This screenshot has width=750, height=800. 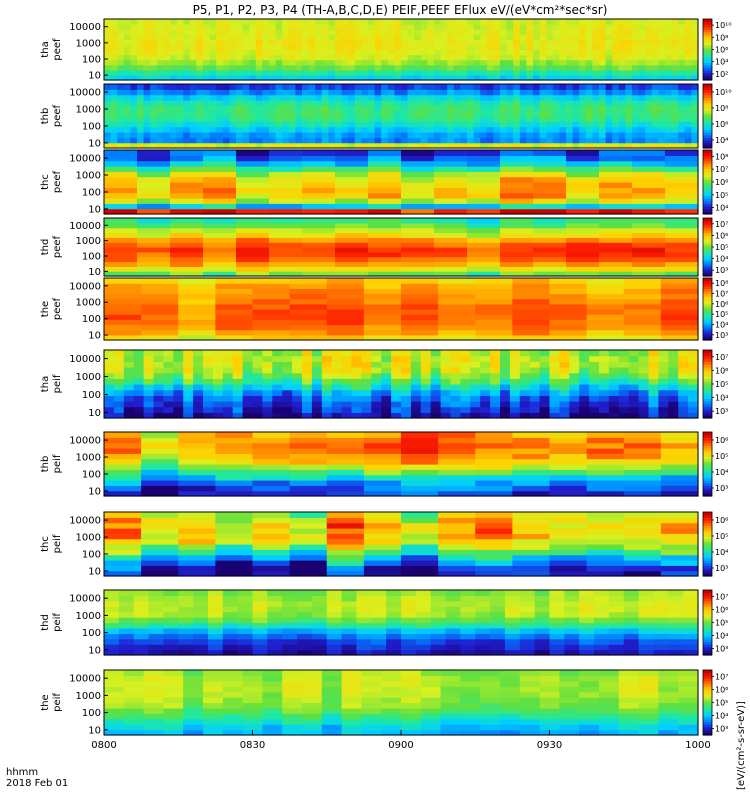 What do you see at coordinates (57, 115) in the screenshot?
I see `y-axis-label: peef` at bounding box center [57, 115].